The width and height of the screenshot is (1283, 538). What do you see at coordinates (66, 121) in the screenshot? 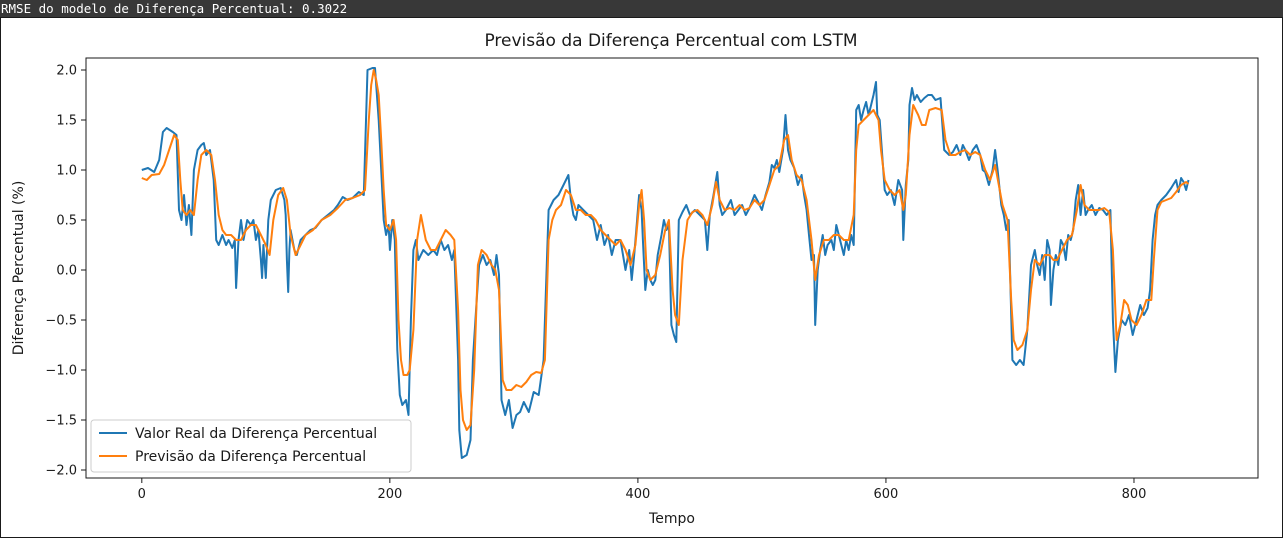
I see `y-tick-label: 1.5` at bounding box center [66, 121].